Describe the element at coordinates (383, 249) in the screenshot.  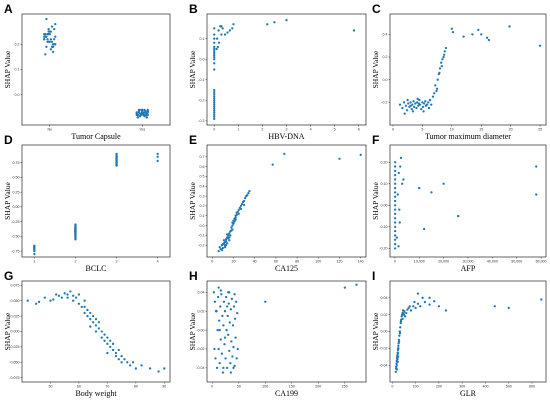
I see `y-tick-label: -0.20` at that location.